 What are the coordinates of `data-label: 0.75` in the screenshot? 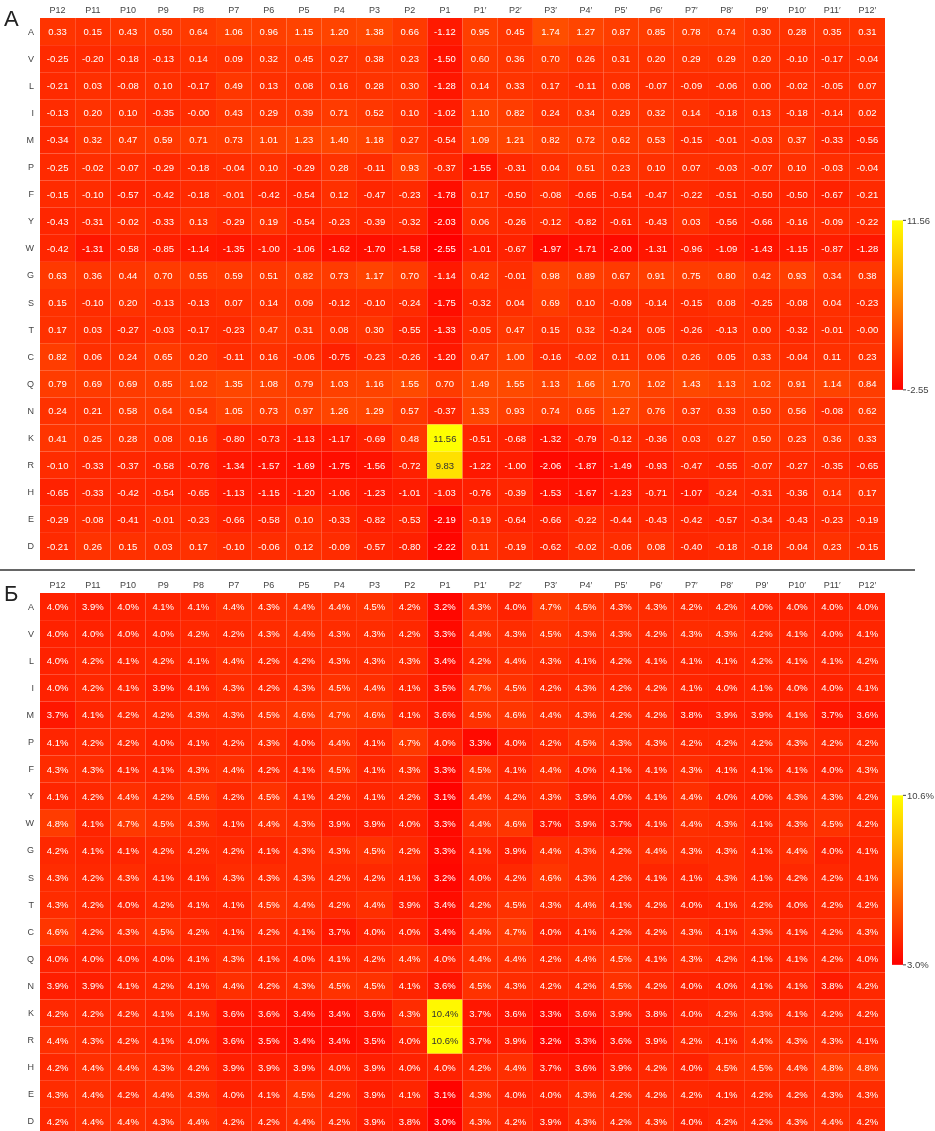 It's located at (691, 275).